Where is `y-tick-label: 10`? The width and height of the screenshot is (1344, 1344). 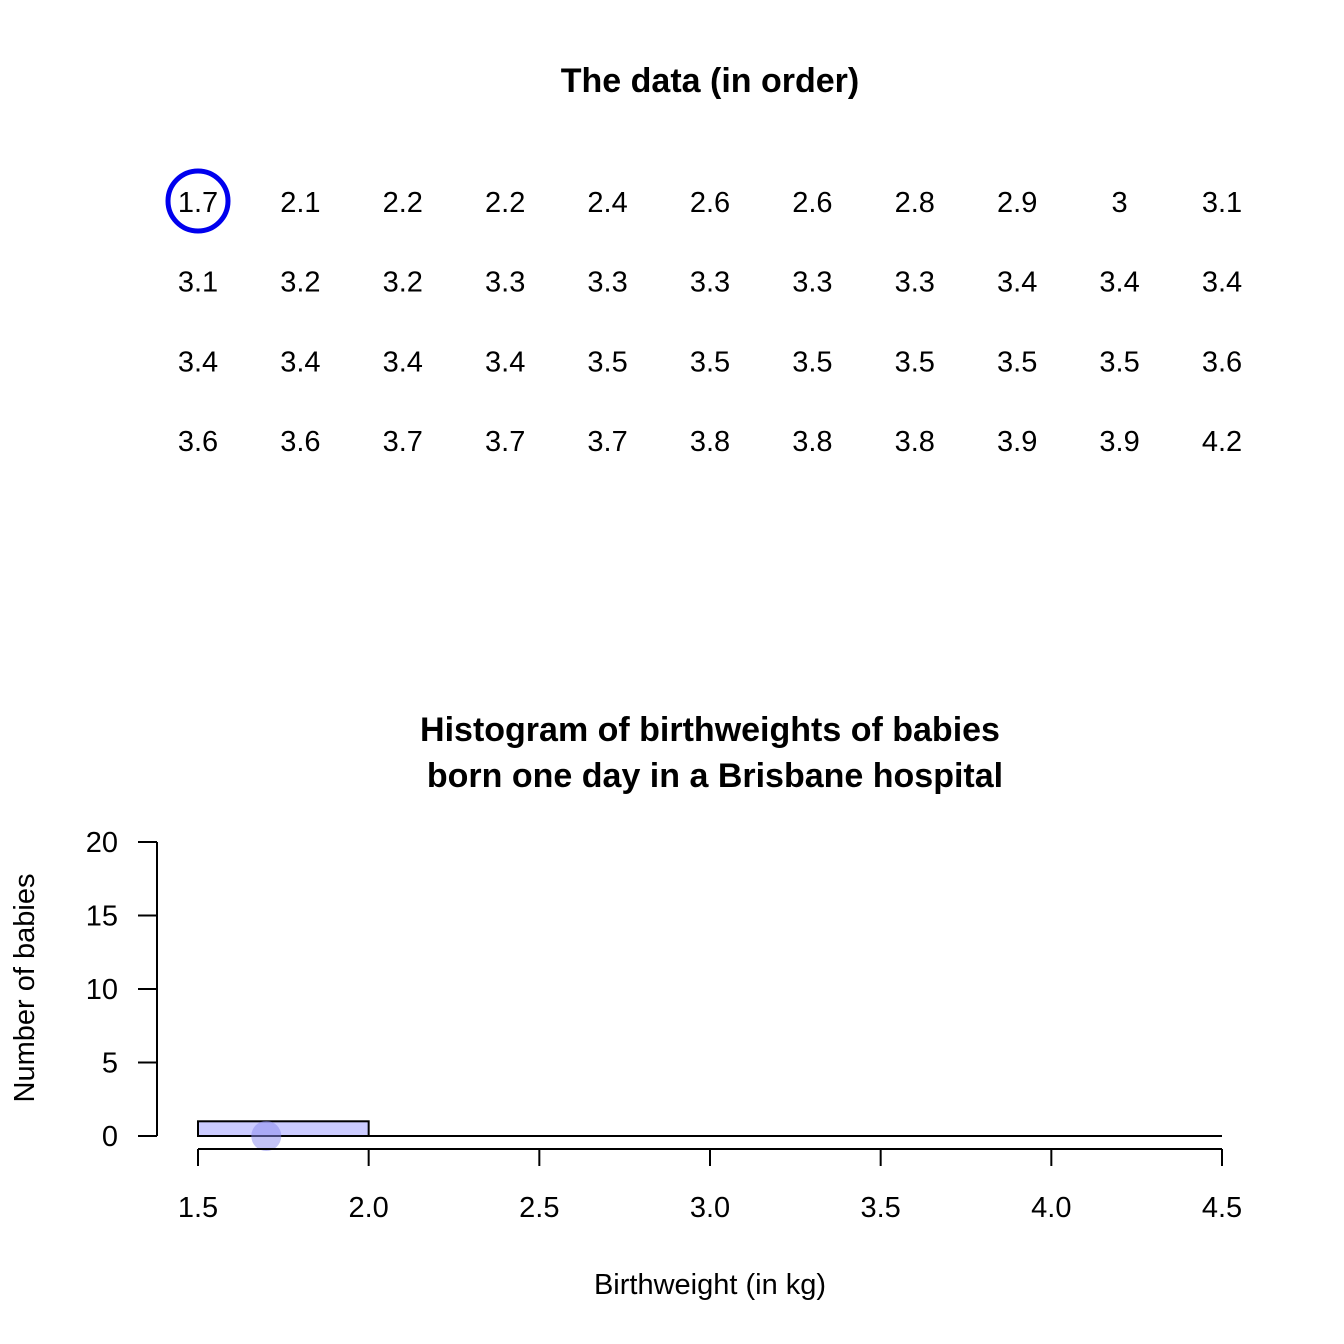 y-tick-label: 10 is located at coordinates (102, 990).